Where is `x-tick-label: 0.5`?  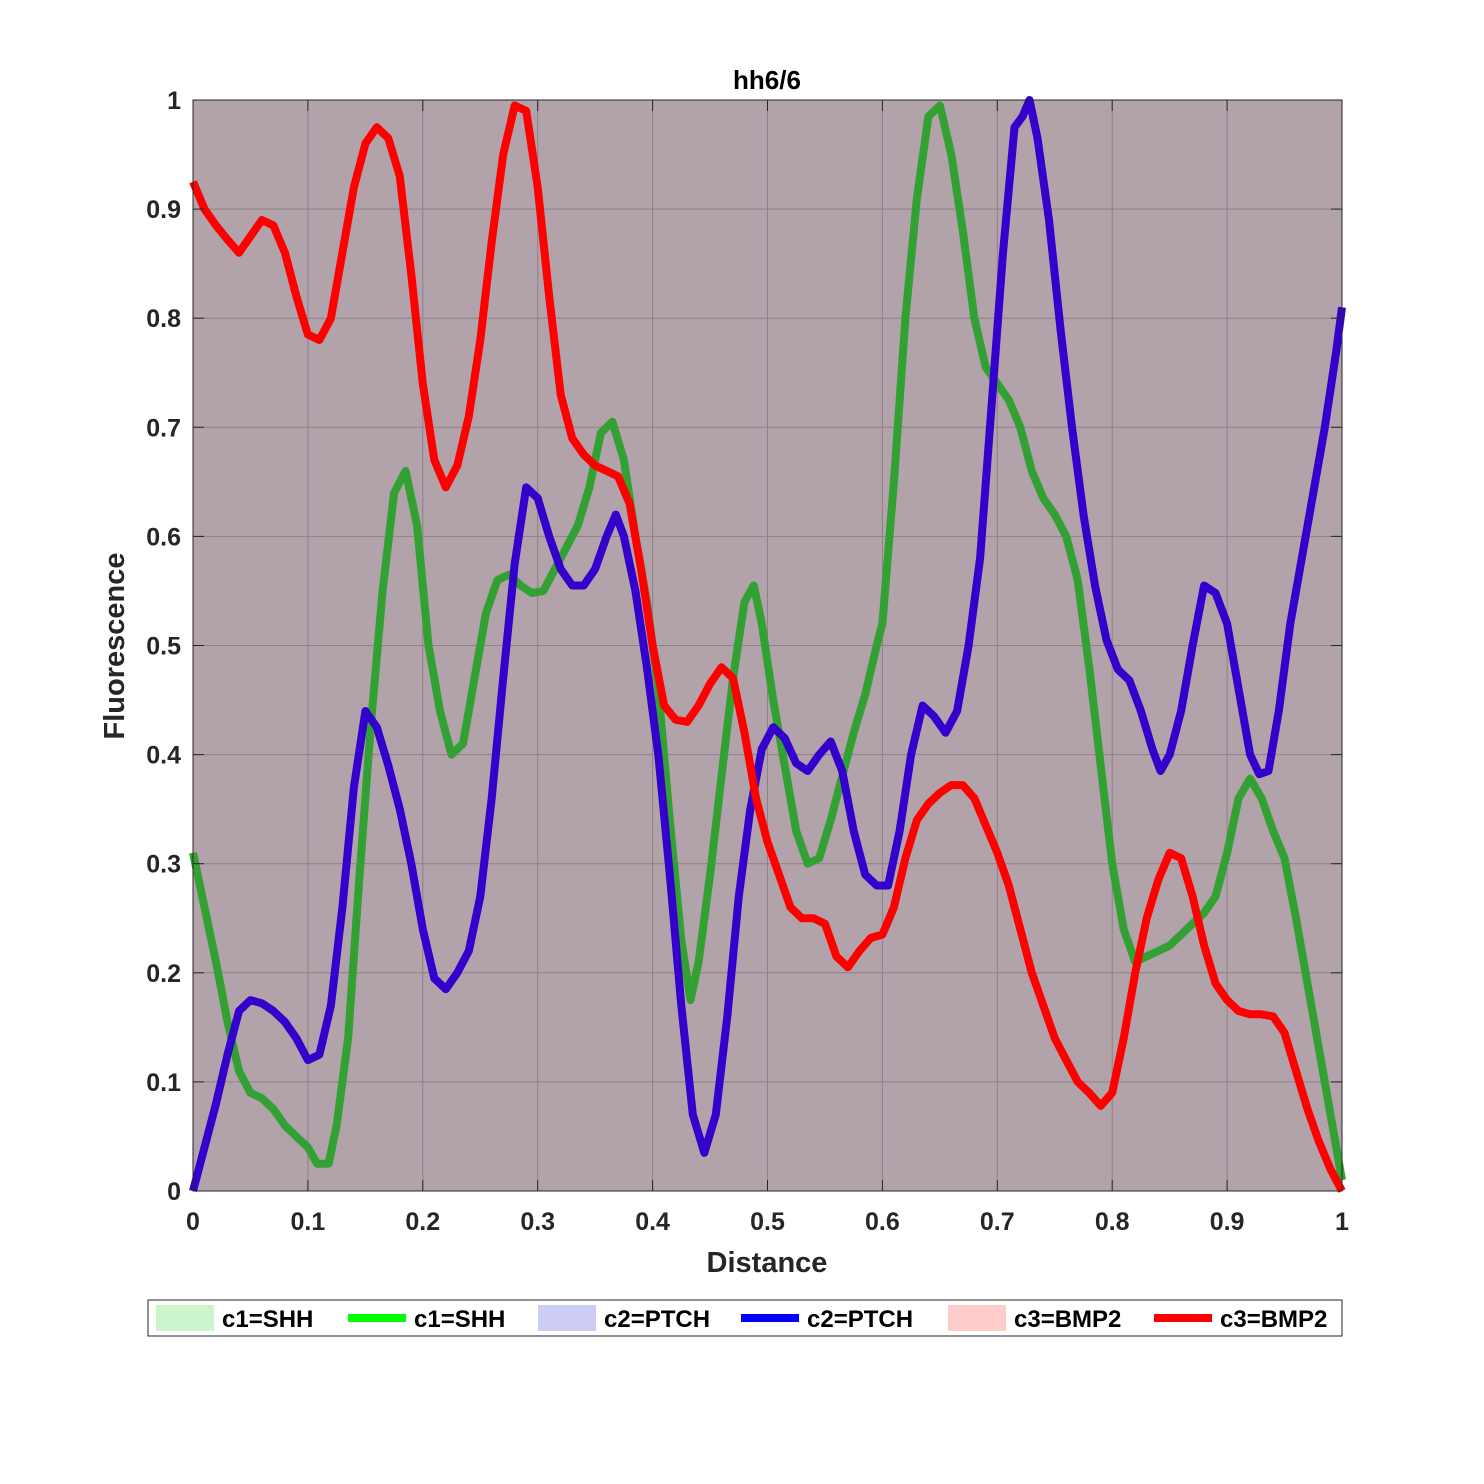 x-tick-label: 0.5 is located at coordinates (767, 1222).